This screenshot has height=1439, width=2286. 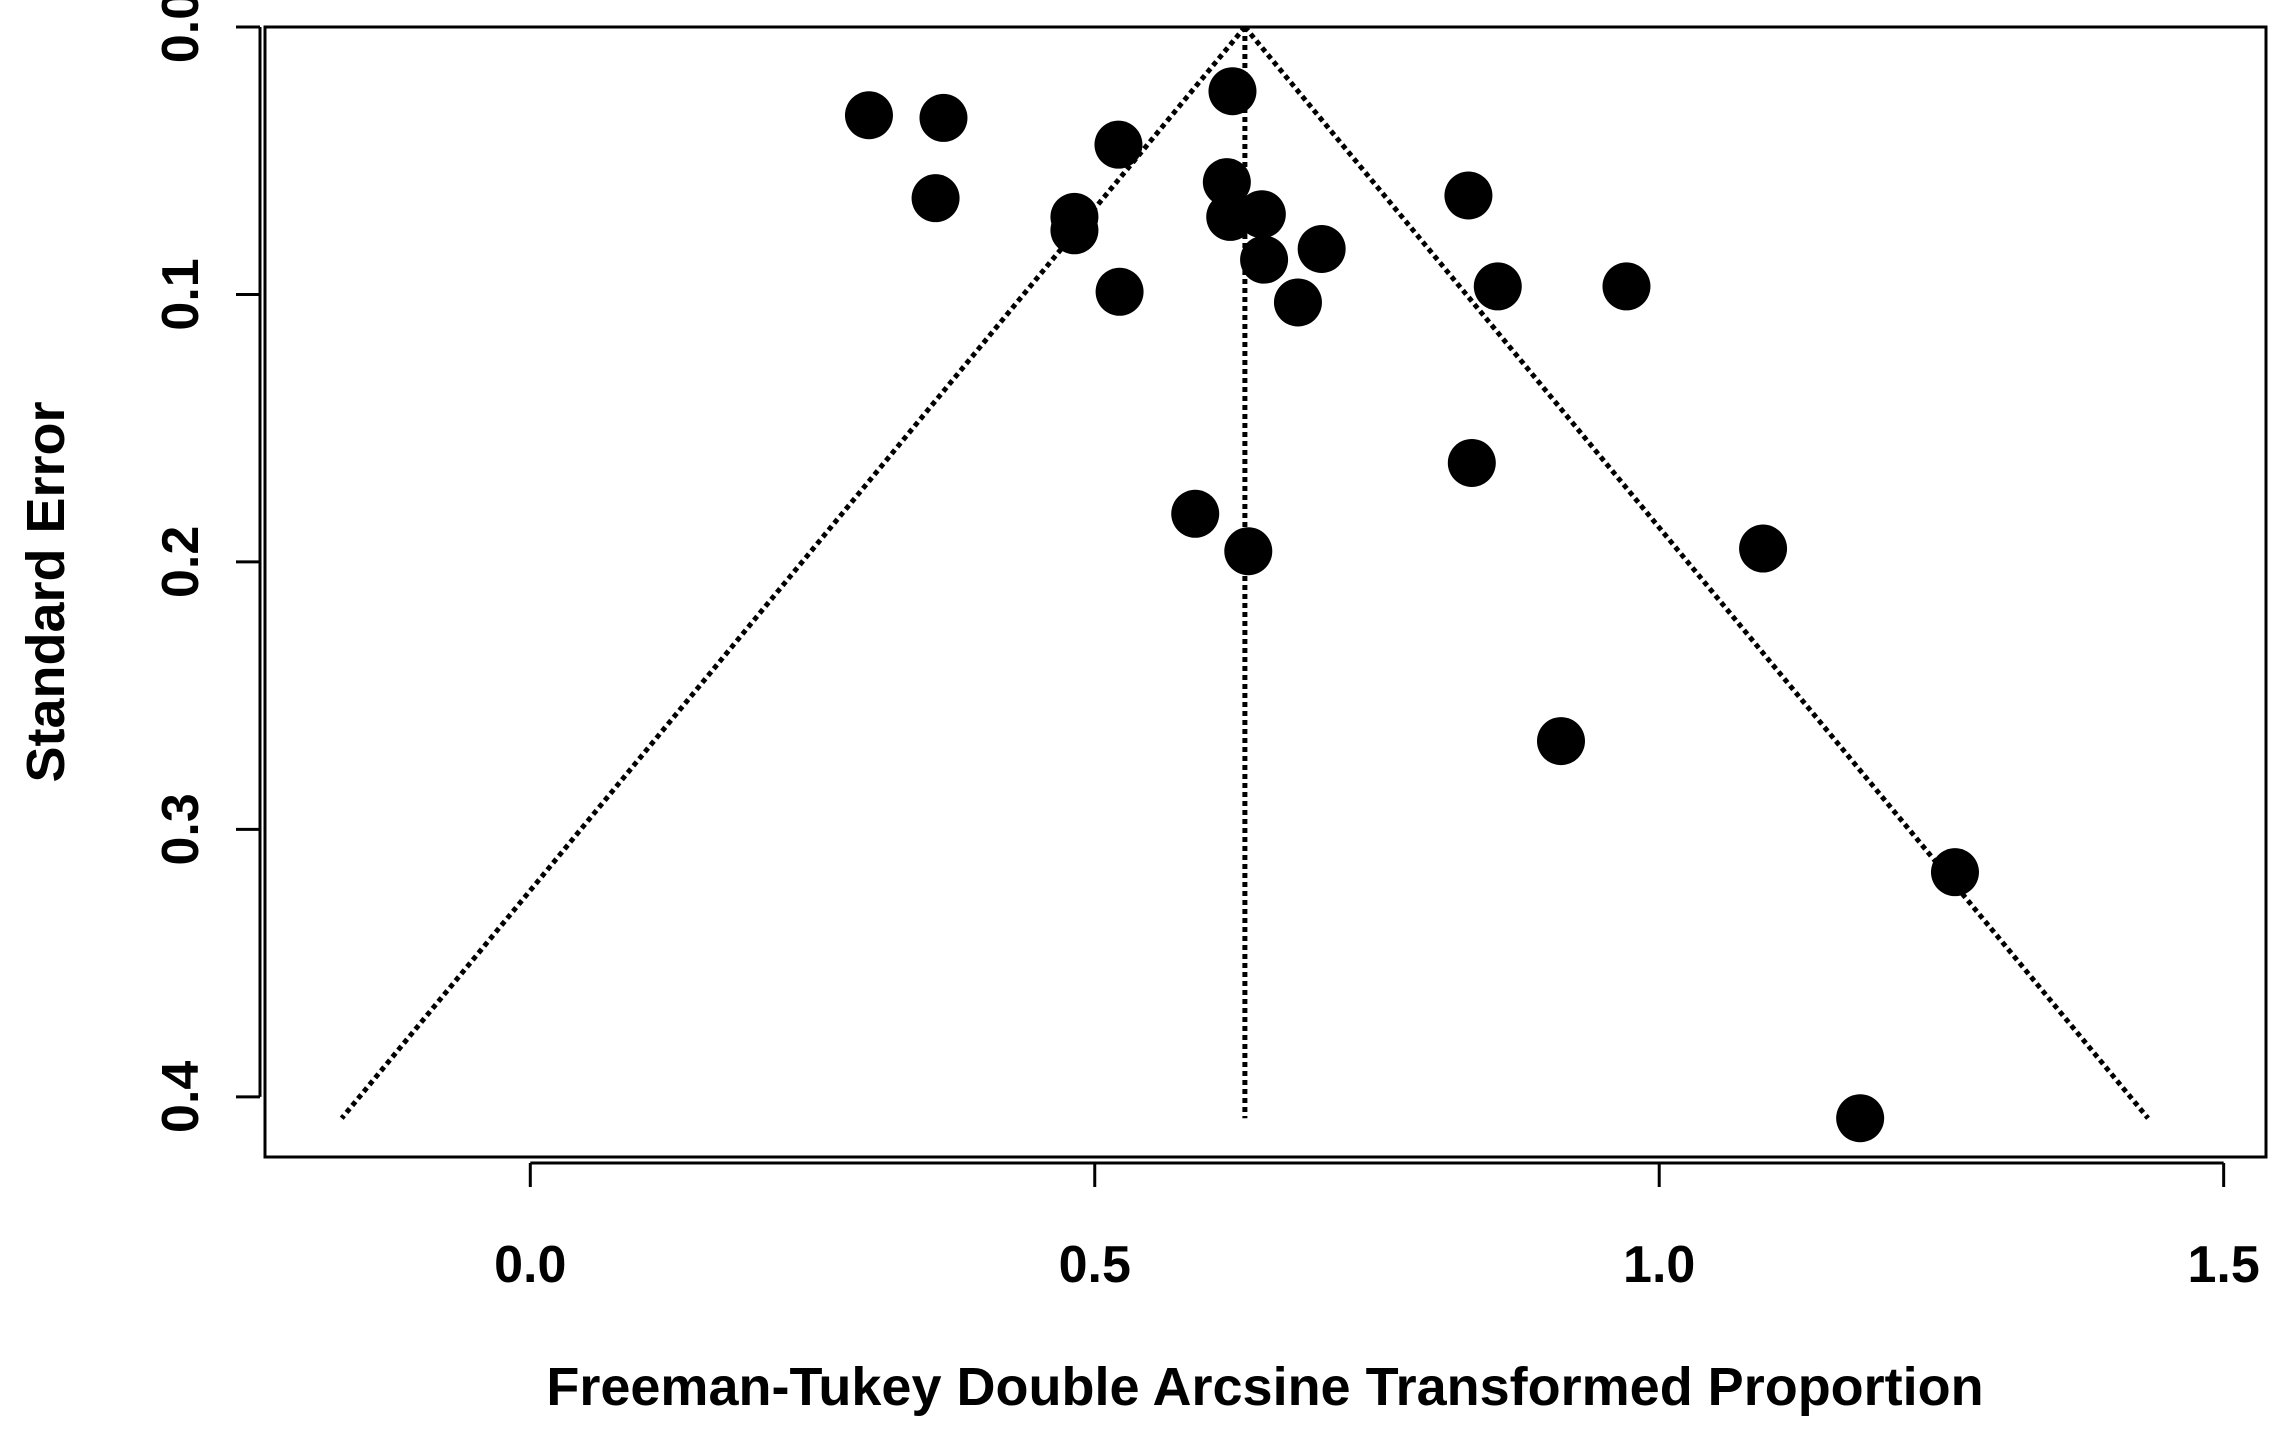 I want to click on y-axis: 0.0 0.1 0.2 0.3 0.4, so click(x=207, y=566).